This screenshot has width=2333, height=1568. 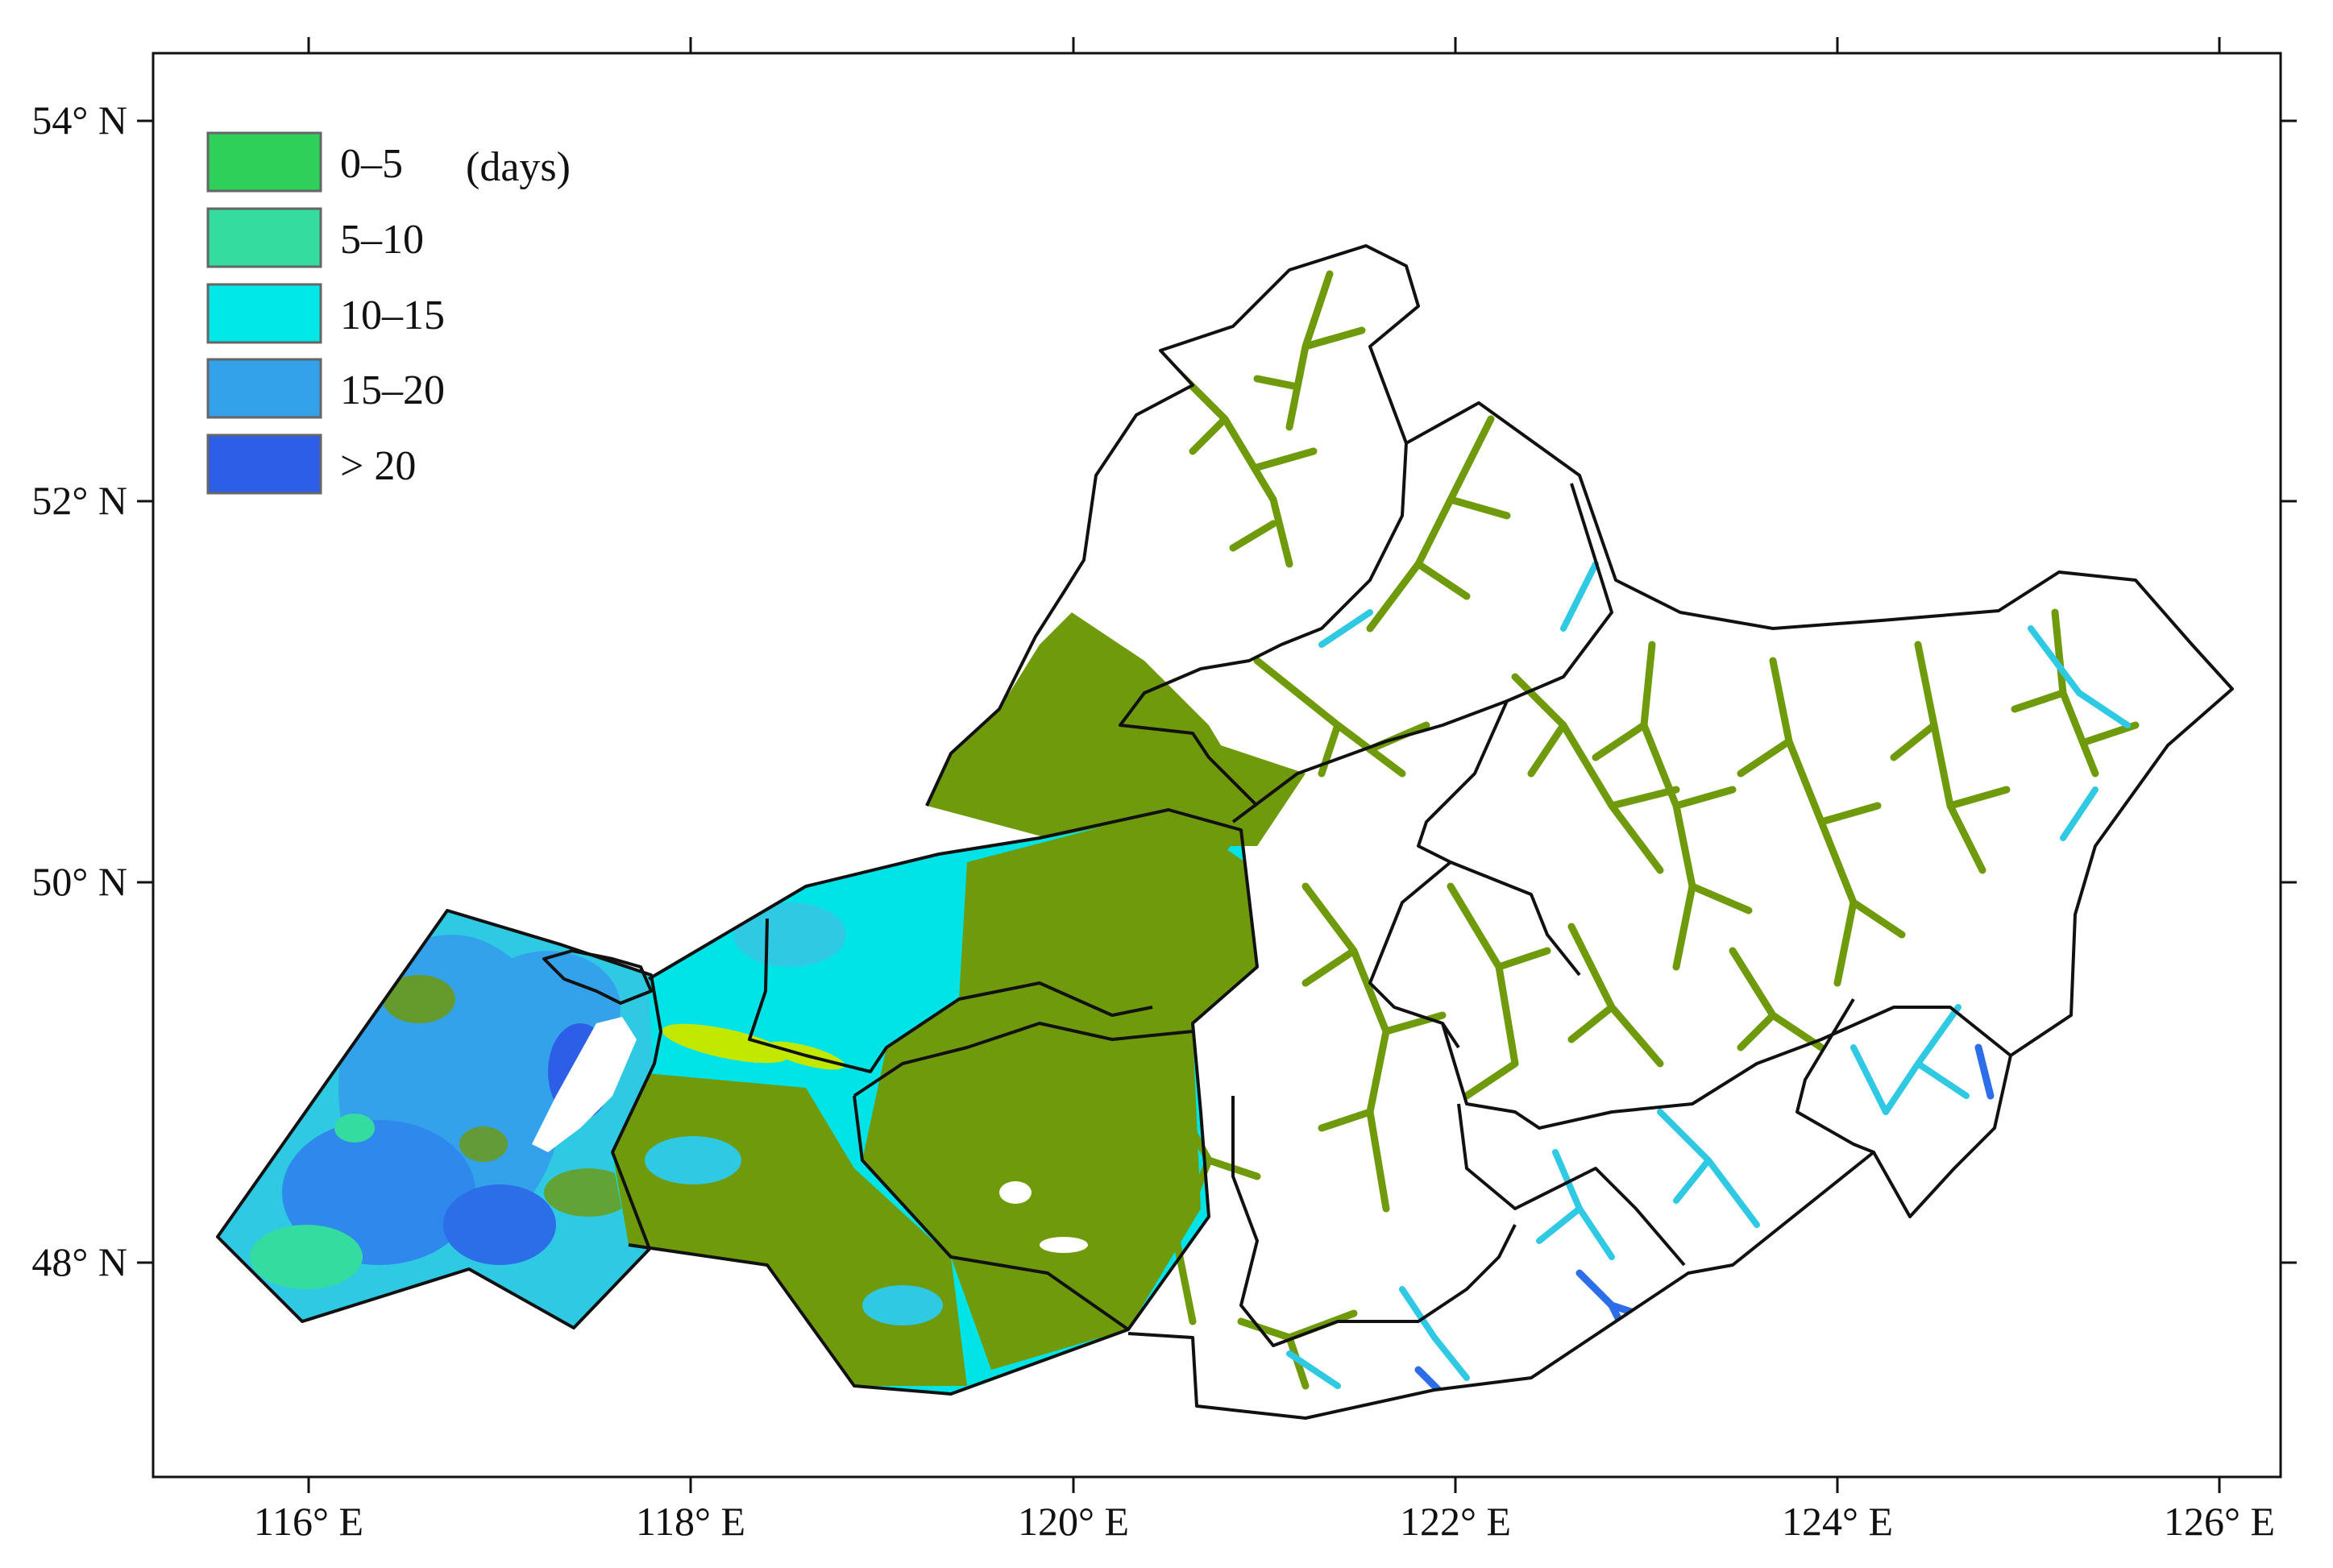 I want to click on lon-label-116: 116° E, so click(x=308, y=1521).